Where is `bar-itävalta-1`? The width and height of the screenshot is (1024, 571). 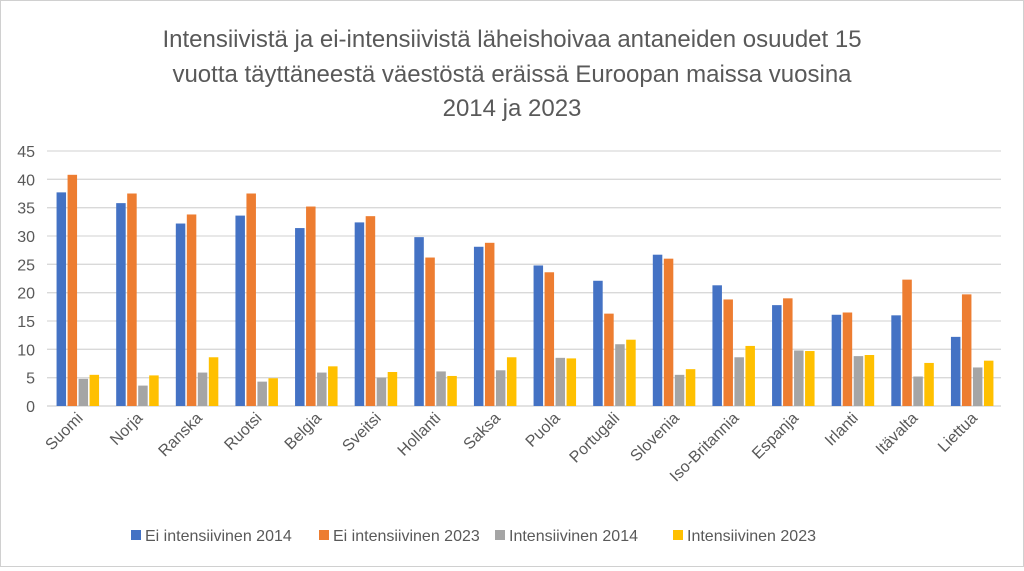
bar-itävalta-1 is located at coordinates (907, 342).